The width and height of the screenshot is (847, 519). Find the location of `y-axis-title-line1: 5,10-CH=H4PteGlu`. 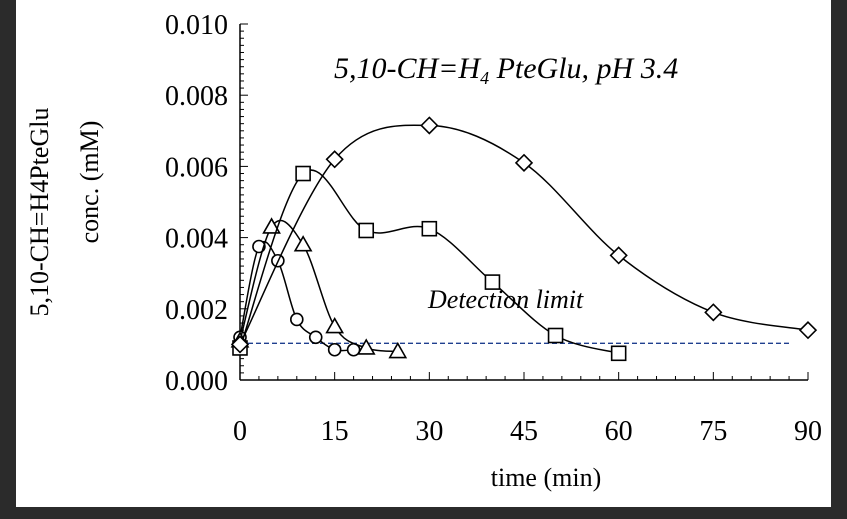

y-axis-title-line1: 5,10-CH=H4PteGlu is located at coordinates (39, 212).